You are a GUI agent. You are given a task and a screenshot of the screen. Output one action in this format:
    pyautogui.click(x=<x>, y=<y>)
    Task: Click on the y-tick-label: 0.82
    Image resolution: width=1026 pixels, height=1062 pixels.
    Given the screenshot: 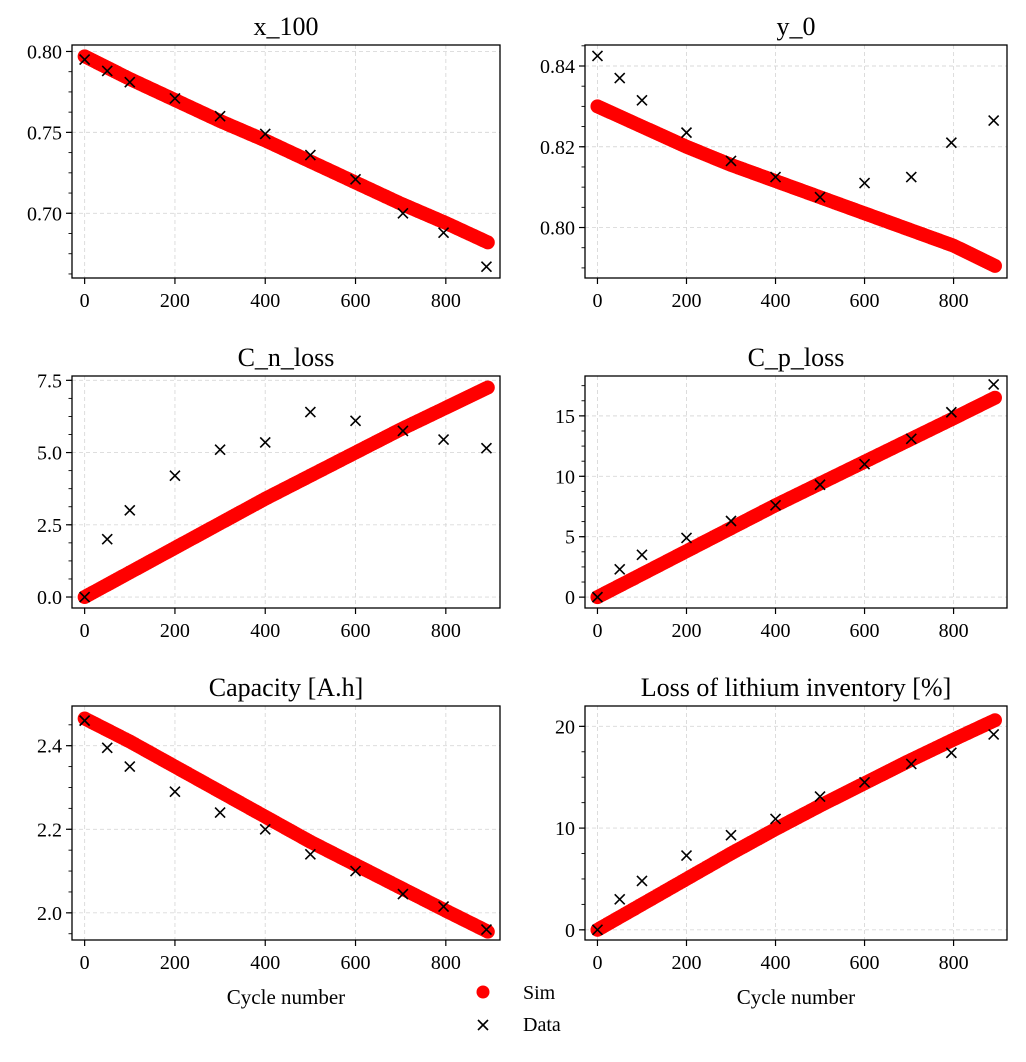 What is the action you would take?
    pyautogui.click(x=557, y=148)
    